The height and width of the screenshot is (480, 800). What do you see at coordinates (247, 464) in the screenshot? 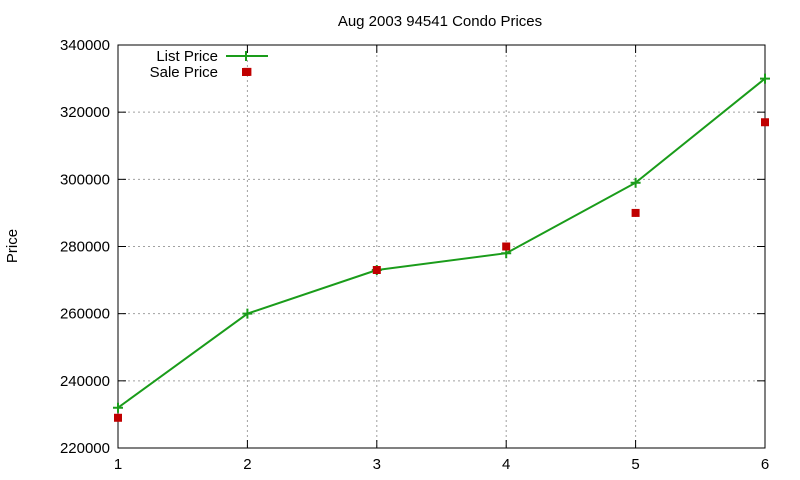
I see `x-tick-label: 2` at bounding box center [247, 464].